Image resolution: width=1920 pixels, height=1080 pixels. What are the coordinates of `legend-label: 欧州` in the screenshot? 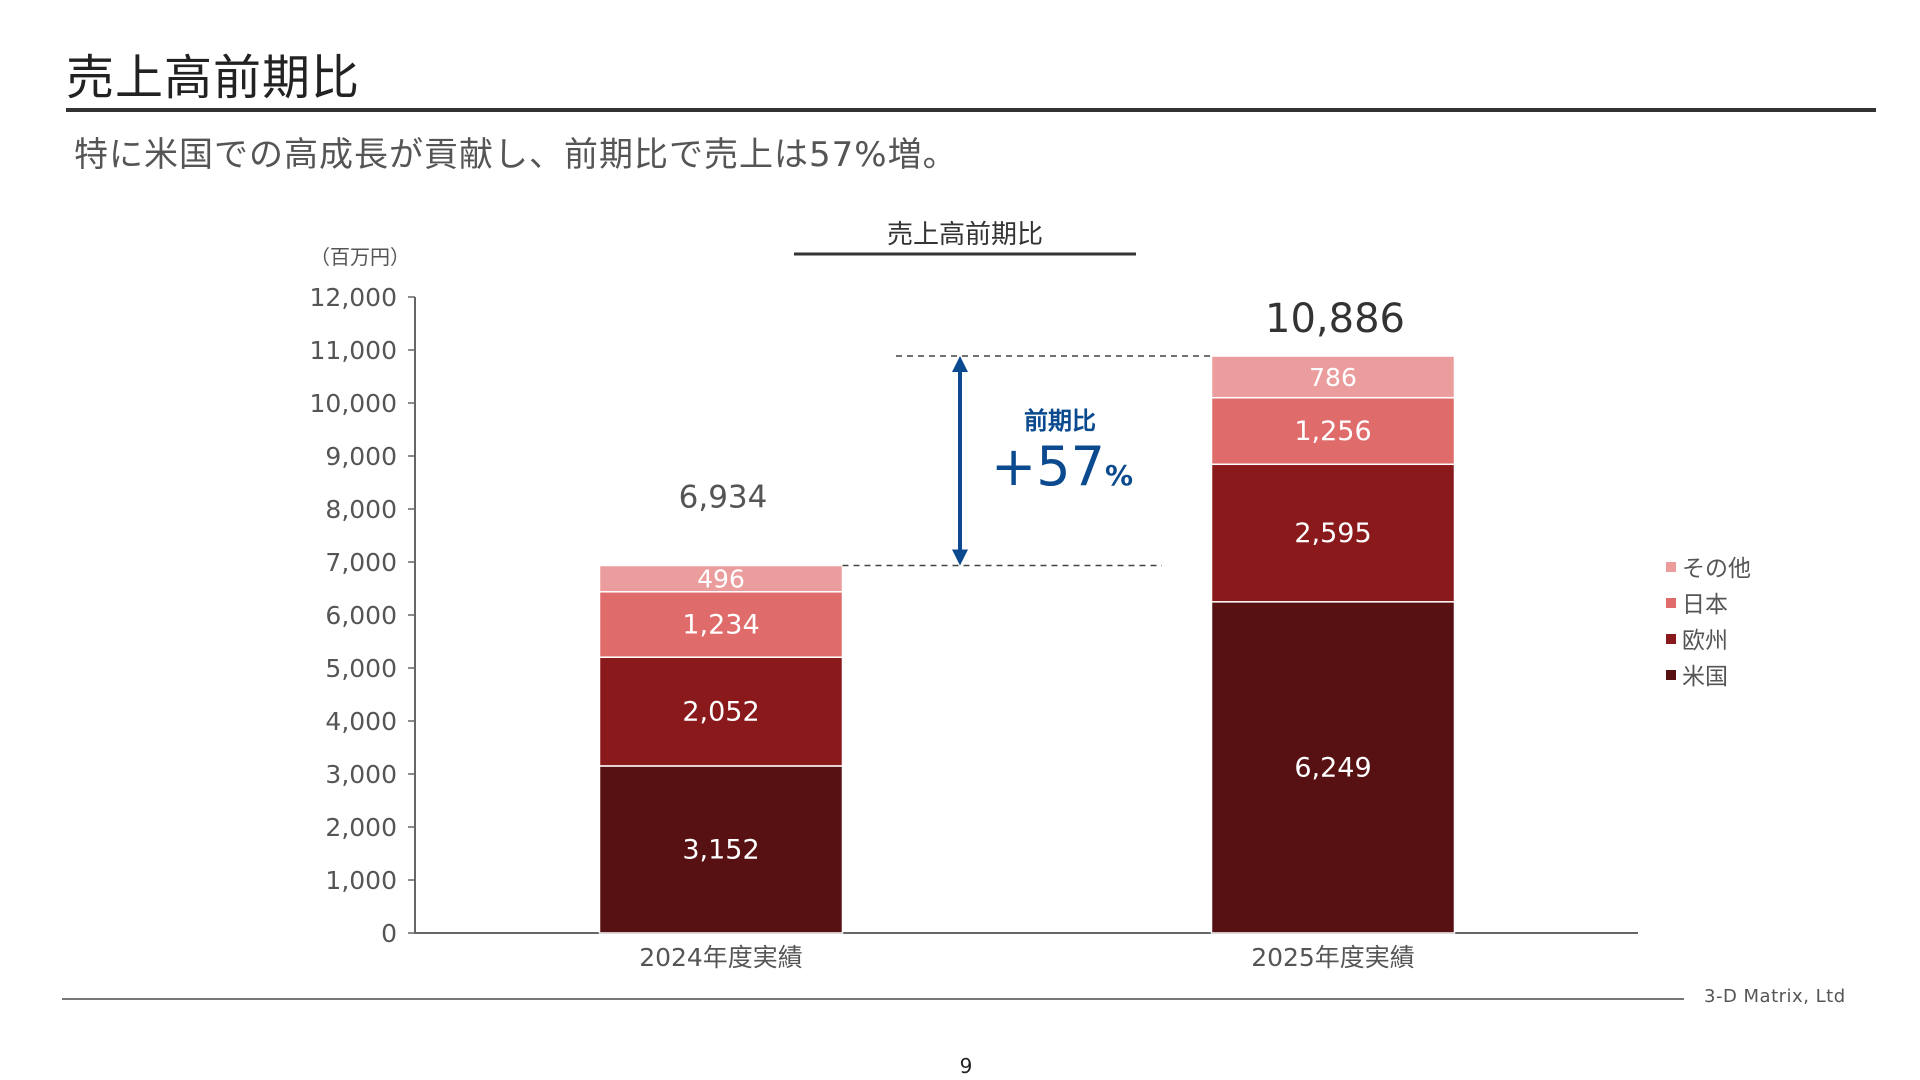 It's located at (1705, 641).